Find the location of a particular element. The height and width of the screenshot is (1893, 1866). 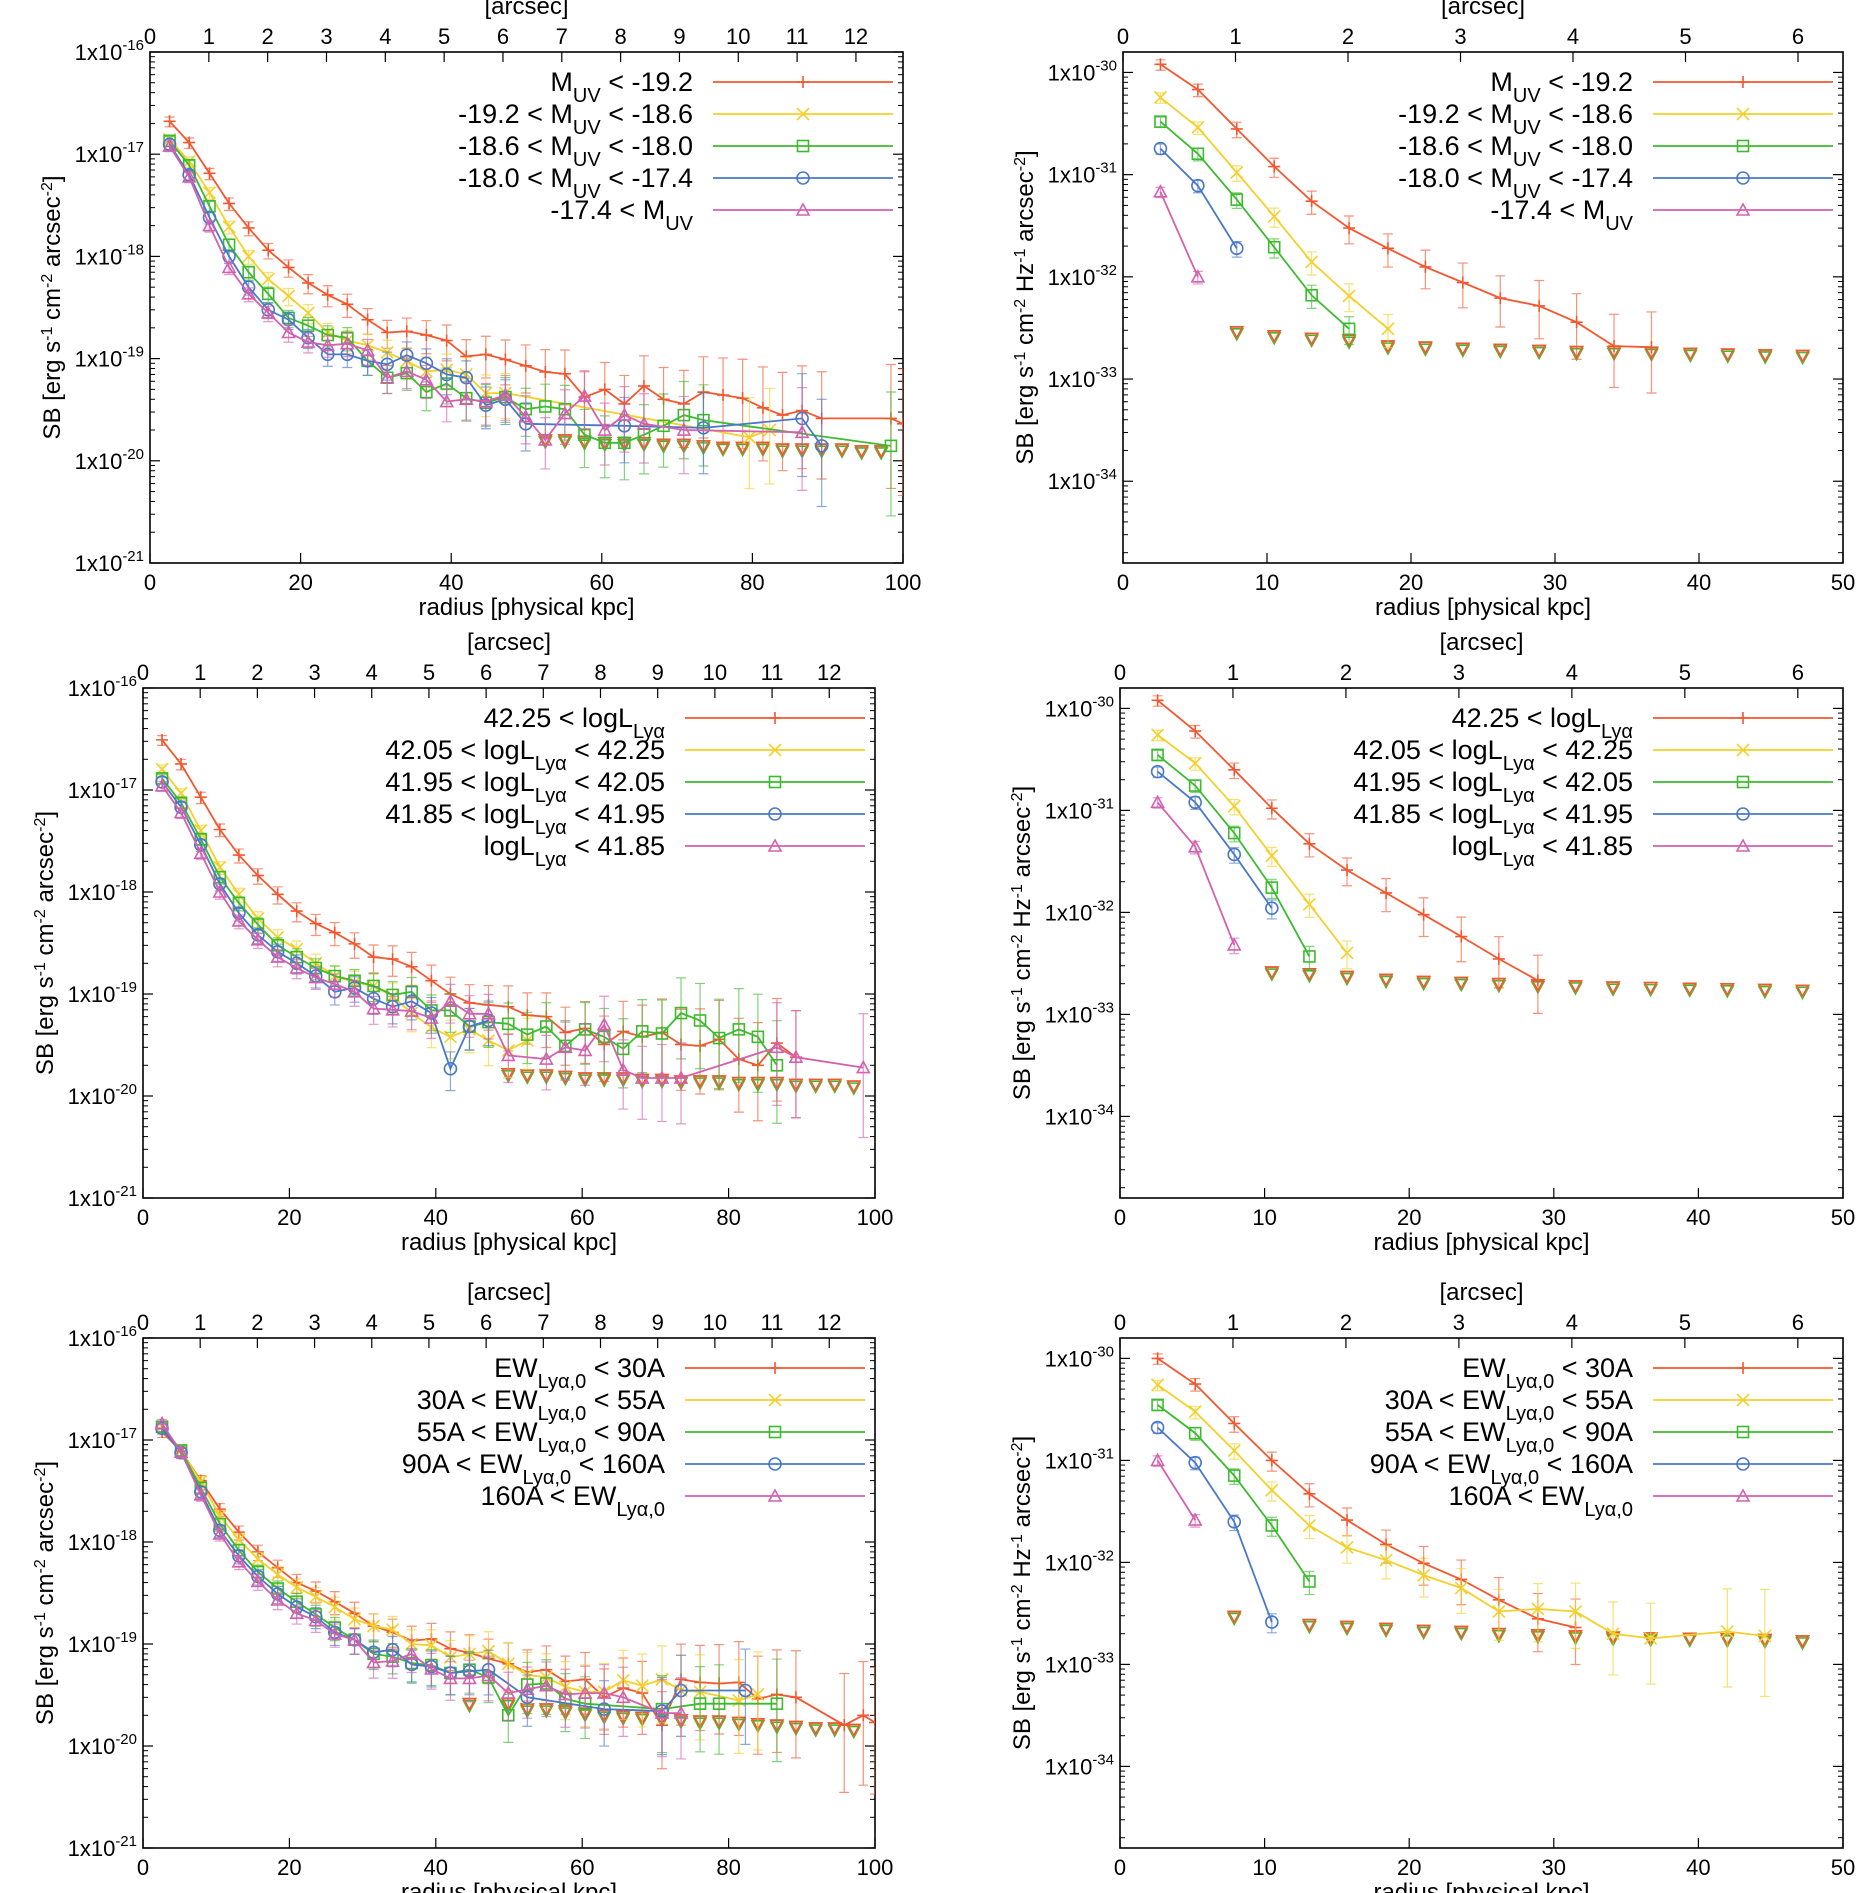

legend-label: -18.6 < MUV < -18.0 is located at coordinates (1515, 151).